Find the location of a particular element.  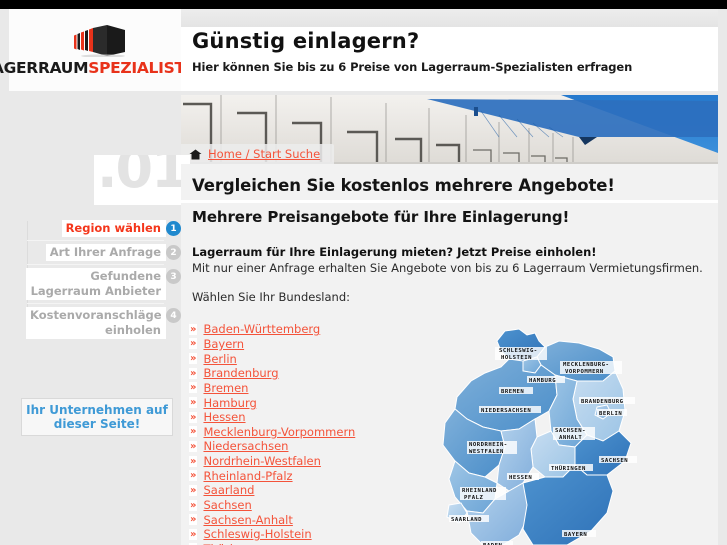

map-label-bremen: BREMEN is located at coordinates (512, 392).